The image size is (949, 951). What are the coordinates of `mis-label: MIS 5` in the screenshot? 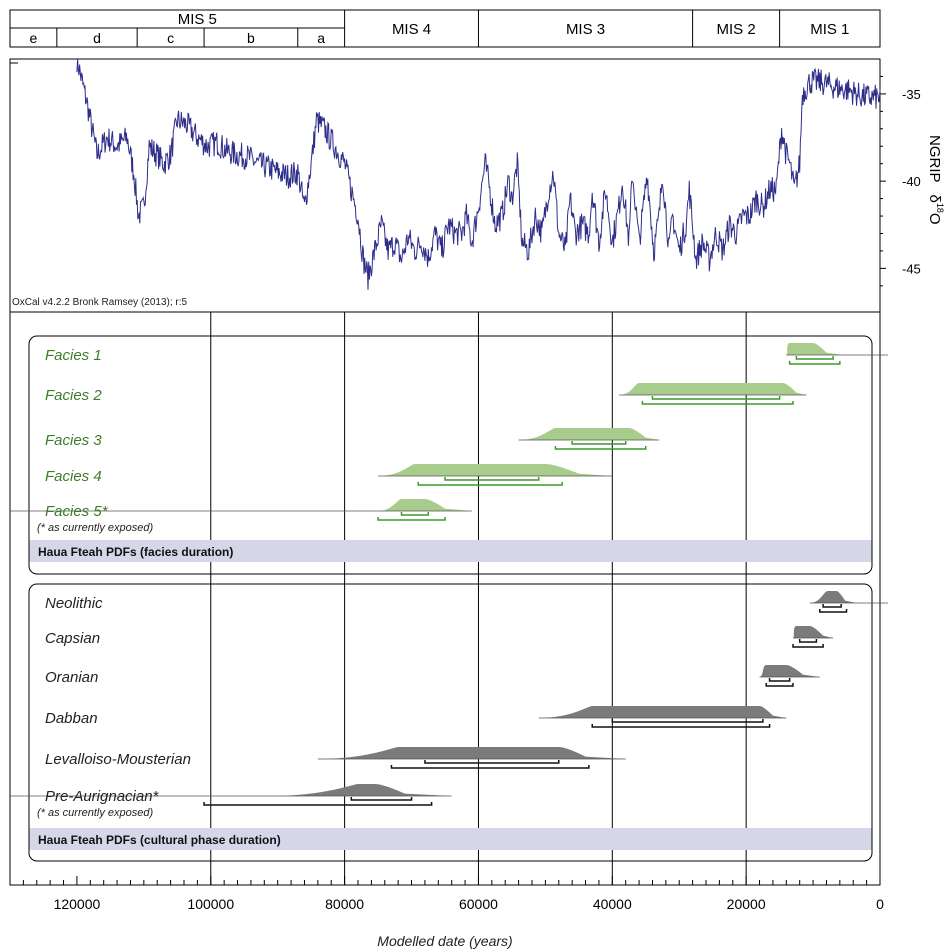 It's located at (197, 19).